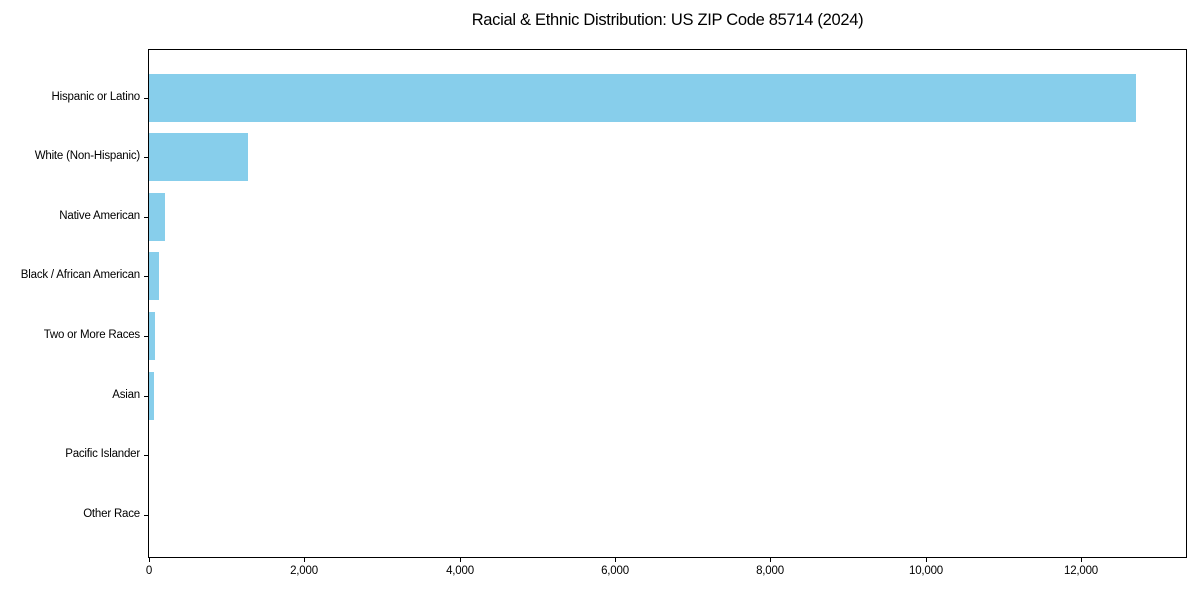  I want to click on y-tick-label: Native American, so click(99, 216).